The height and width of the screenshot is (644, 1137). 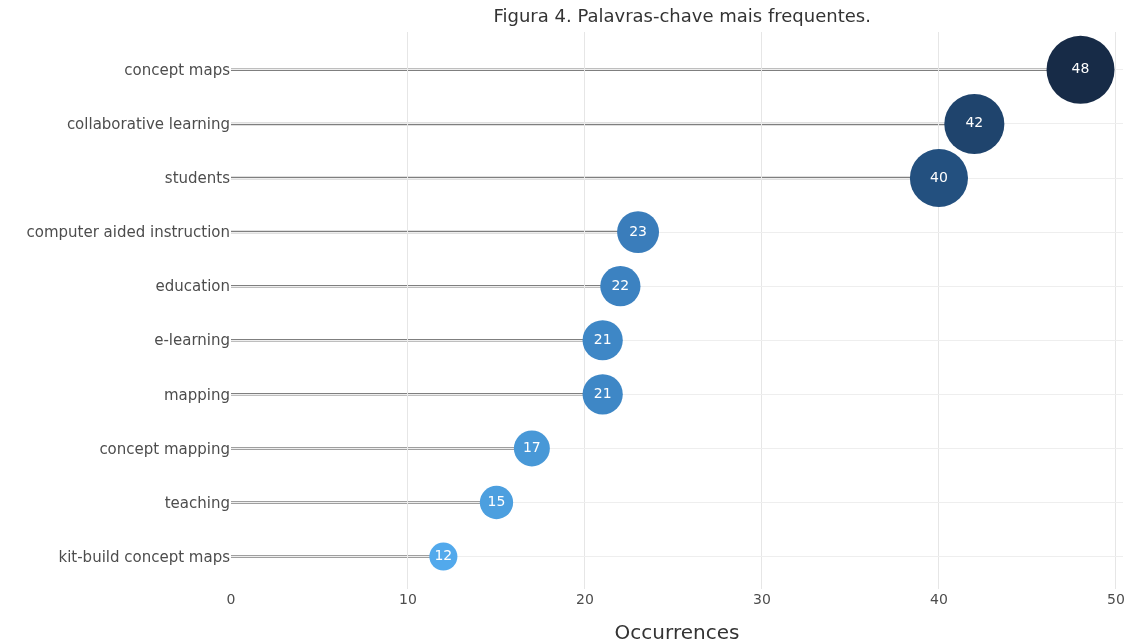 I want to click on y-tick-label: students, so click(x=197, y=178).